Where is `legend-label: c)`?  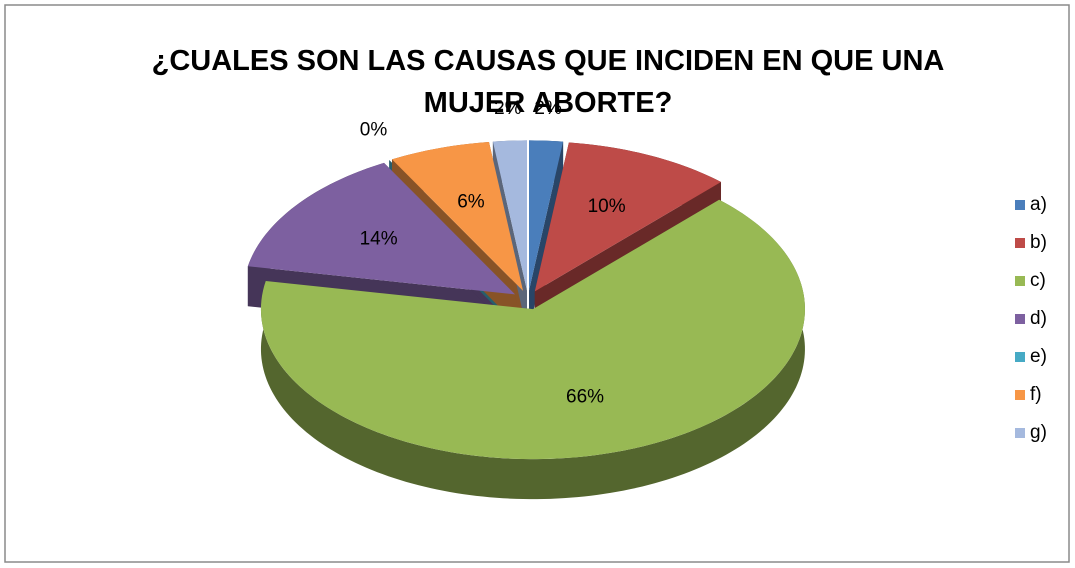 legend-label: c) is located at coordinates (1038, 280).